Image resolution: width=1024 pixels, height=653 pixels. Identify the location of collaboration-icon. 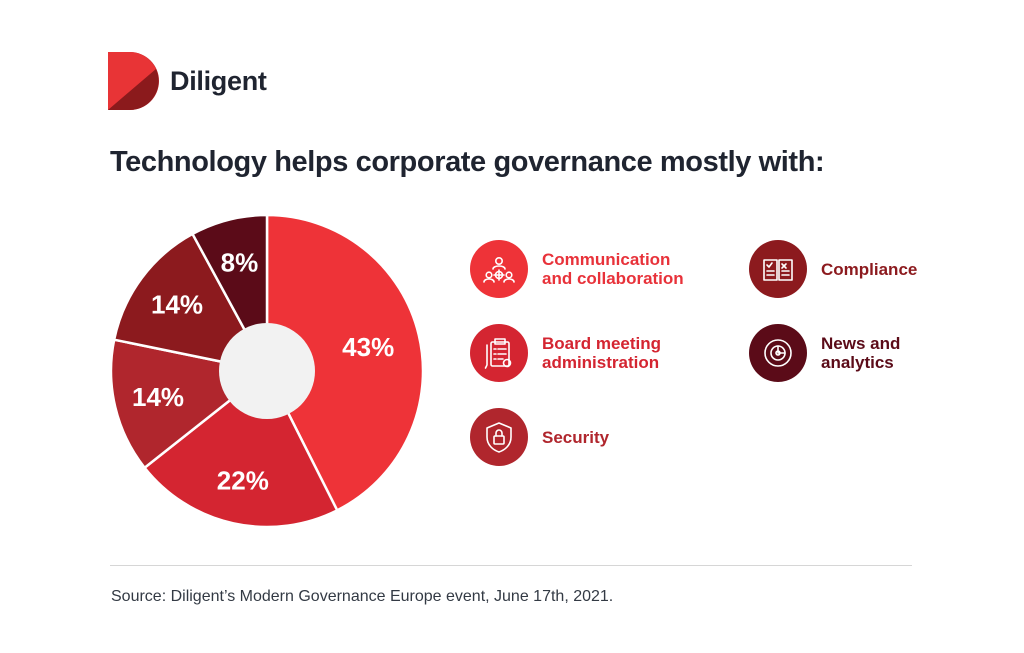
(499, 269).